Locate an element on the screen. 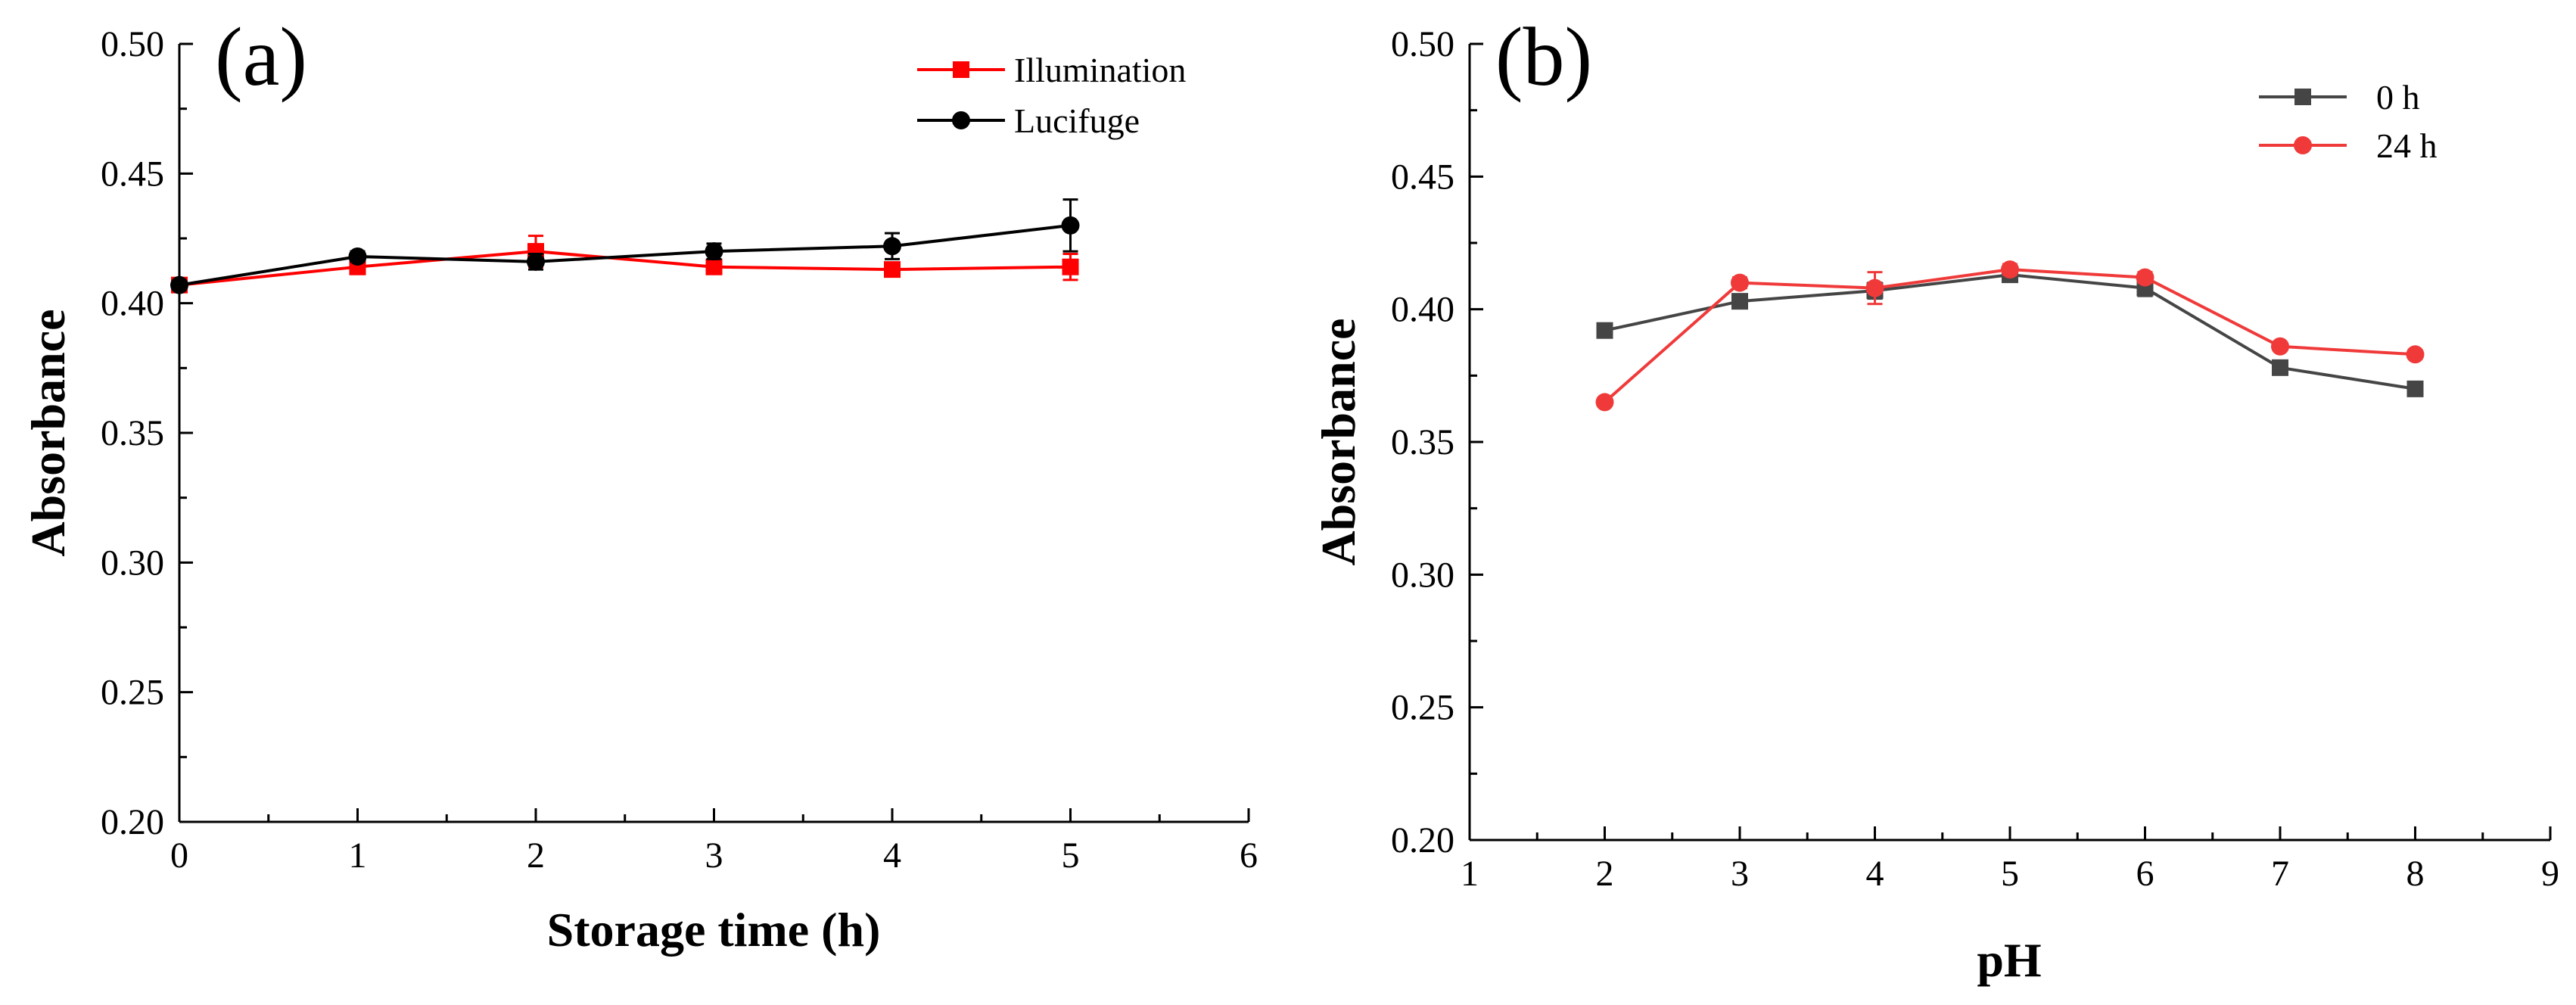  legend-label: 0 h is located at coordinates (2398, 98).